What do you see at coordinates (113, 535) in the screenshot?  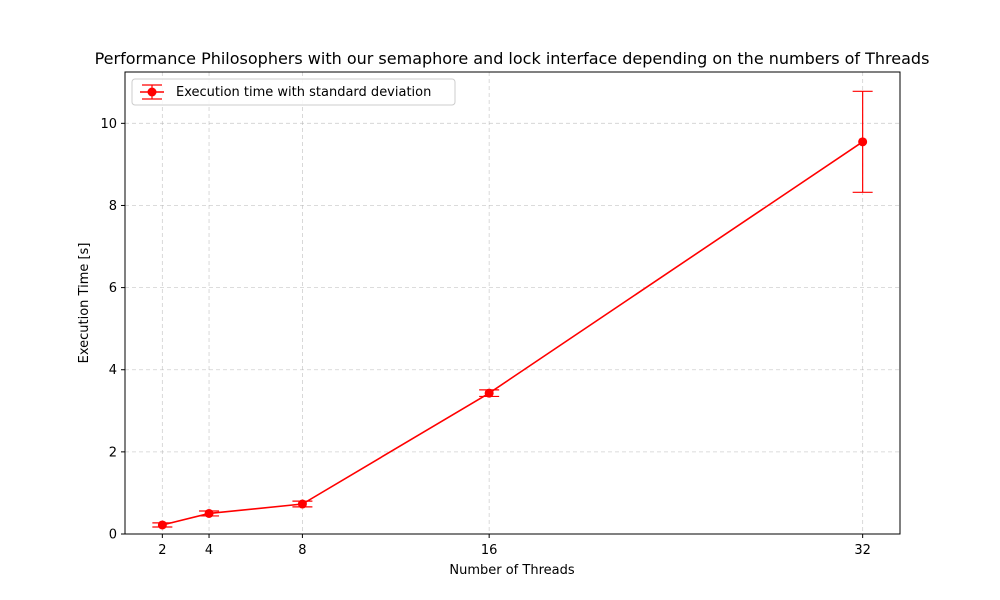 I see `y-tick-label: 0` at bounding box center [113, 535].